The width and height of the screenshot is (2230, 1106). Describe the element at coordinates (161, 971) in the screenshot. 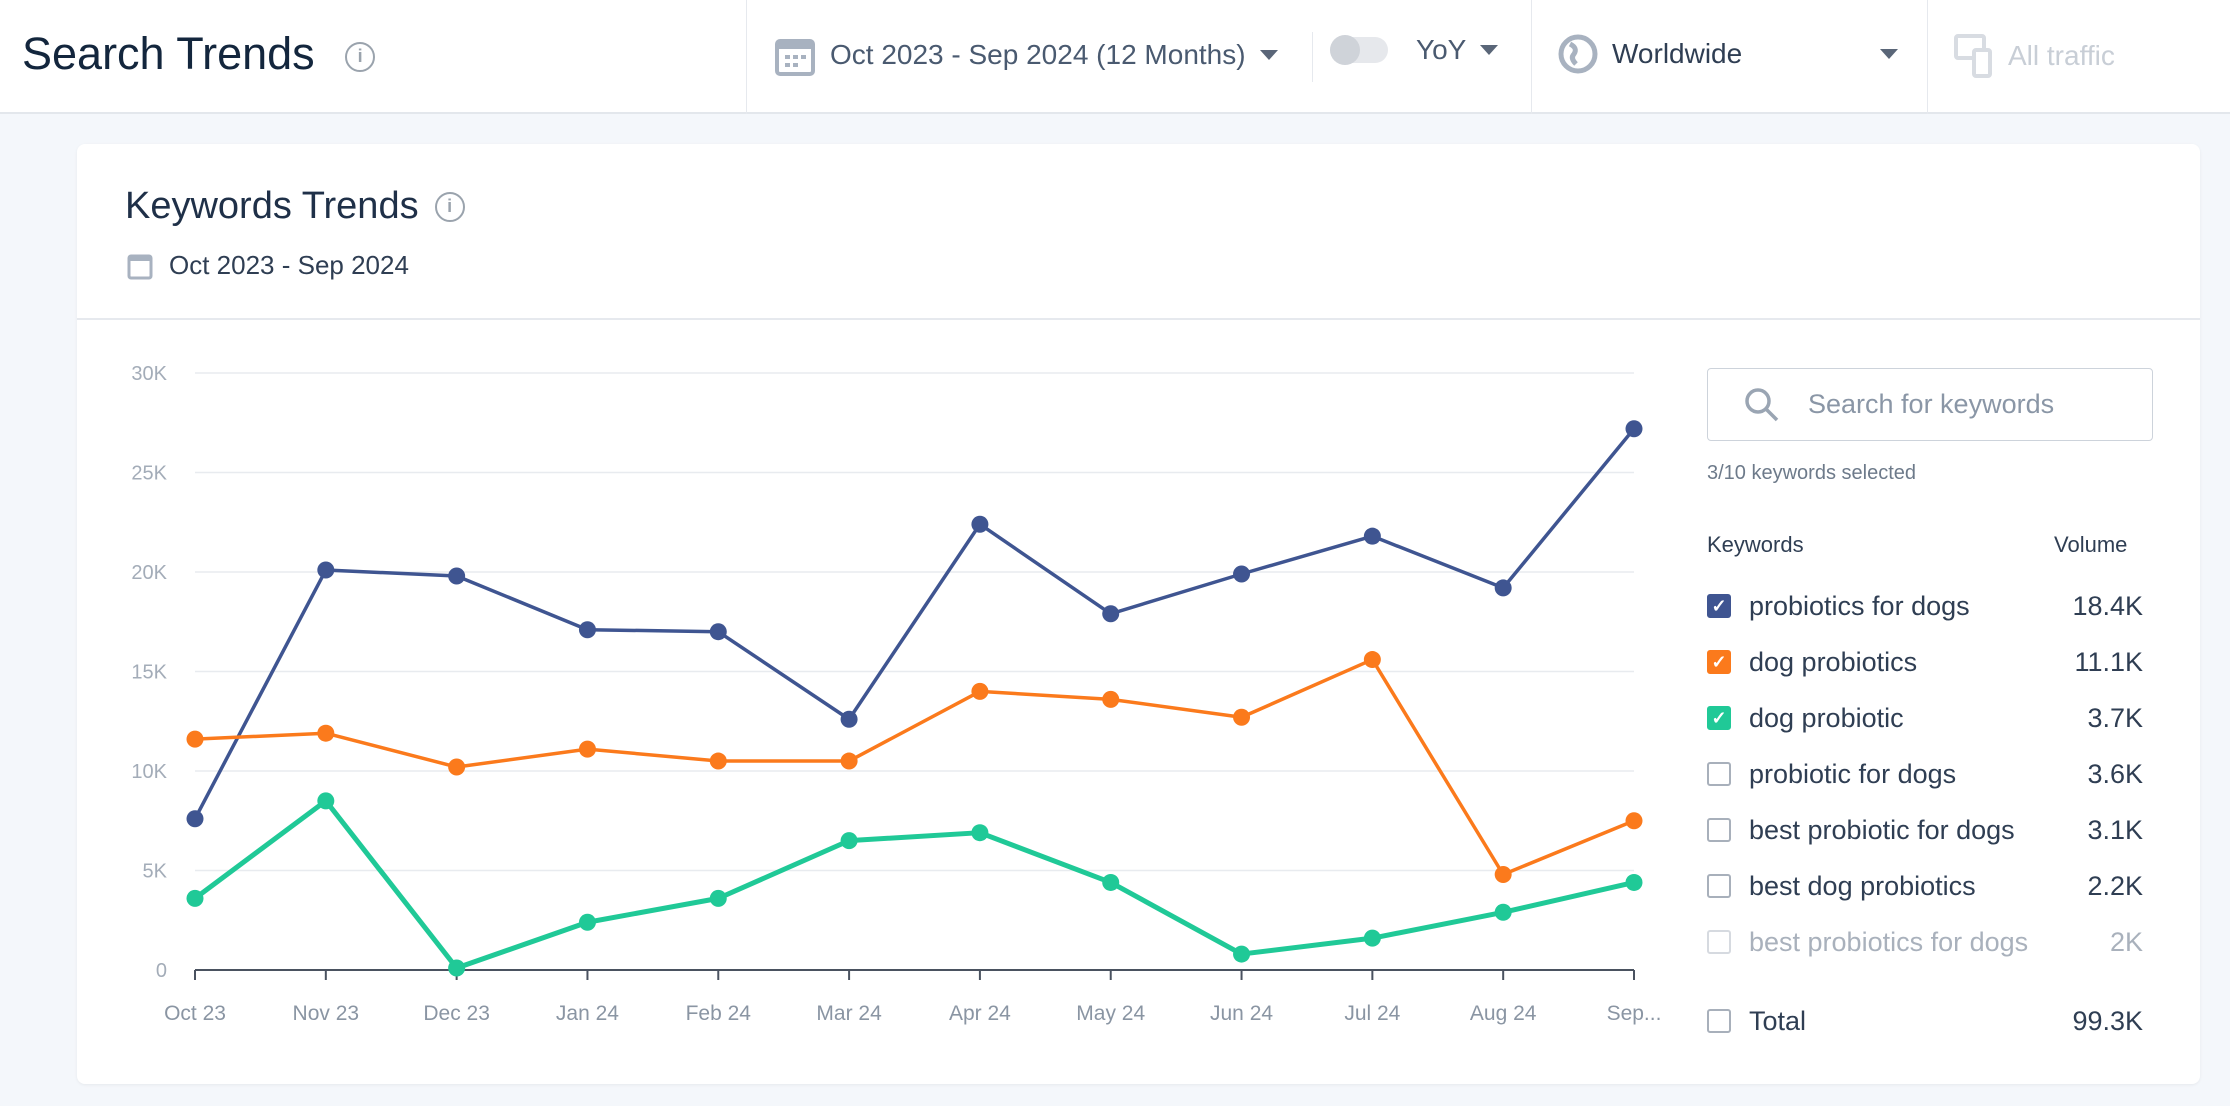

I see `y-tick-label: 0` at that location.